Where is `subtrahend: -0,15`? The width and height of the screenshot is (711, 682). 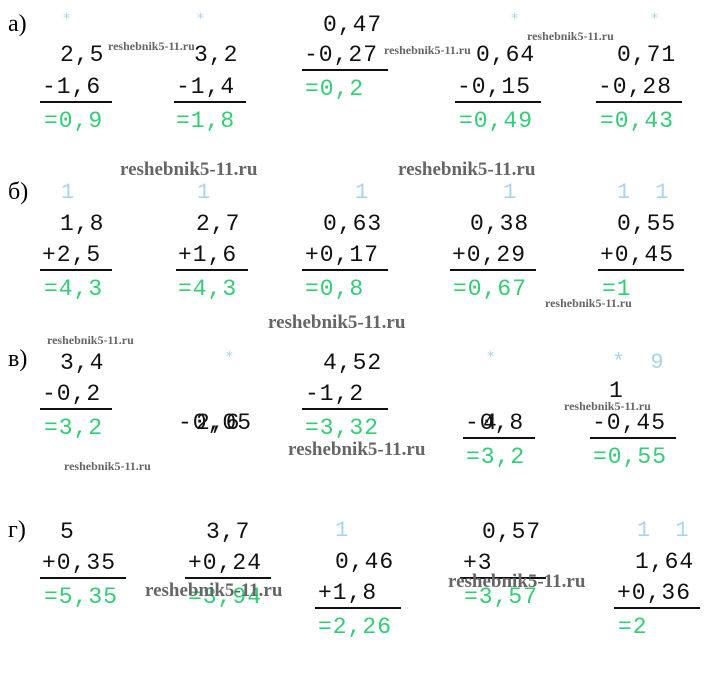
subtrahend: -0,15 is located at coordinates (494, 87).